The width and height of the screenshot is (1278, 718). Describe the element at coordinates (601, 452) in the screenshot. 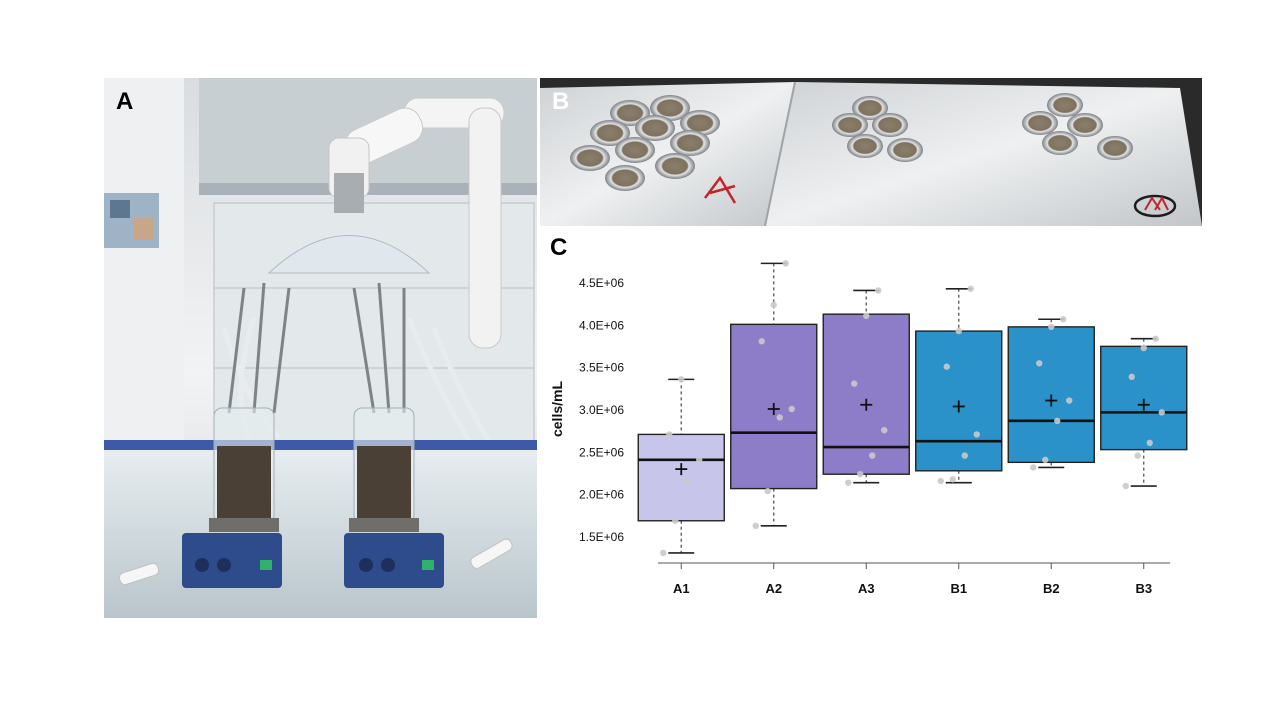

I see `y-tick-label: 2.5E+06` at that location.